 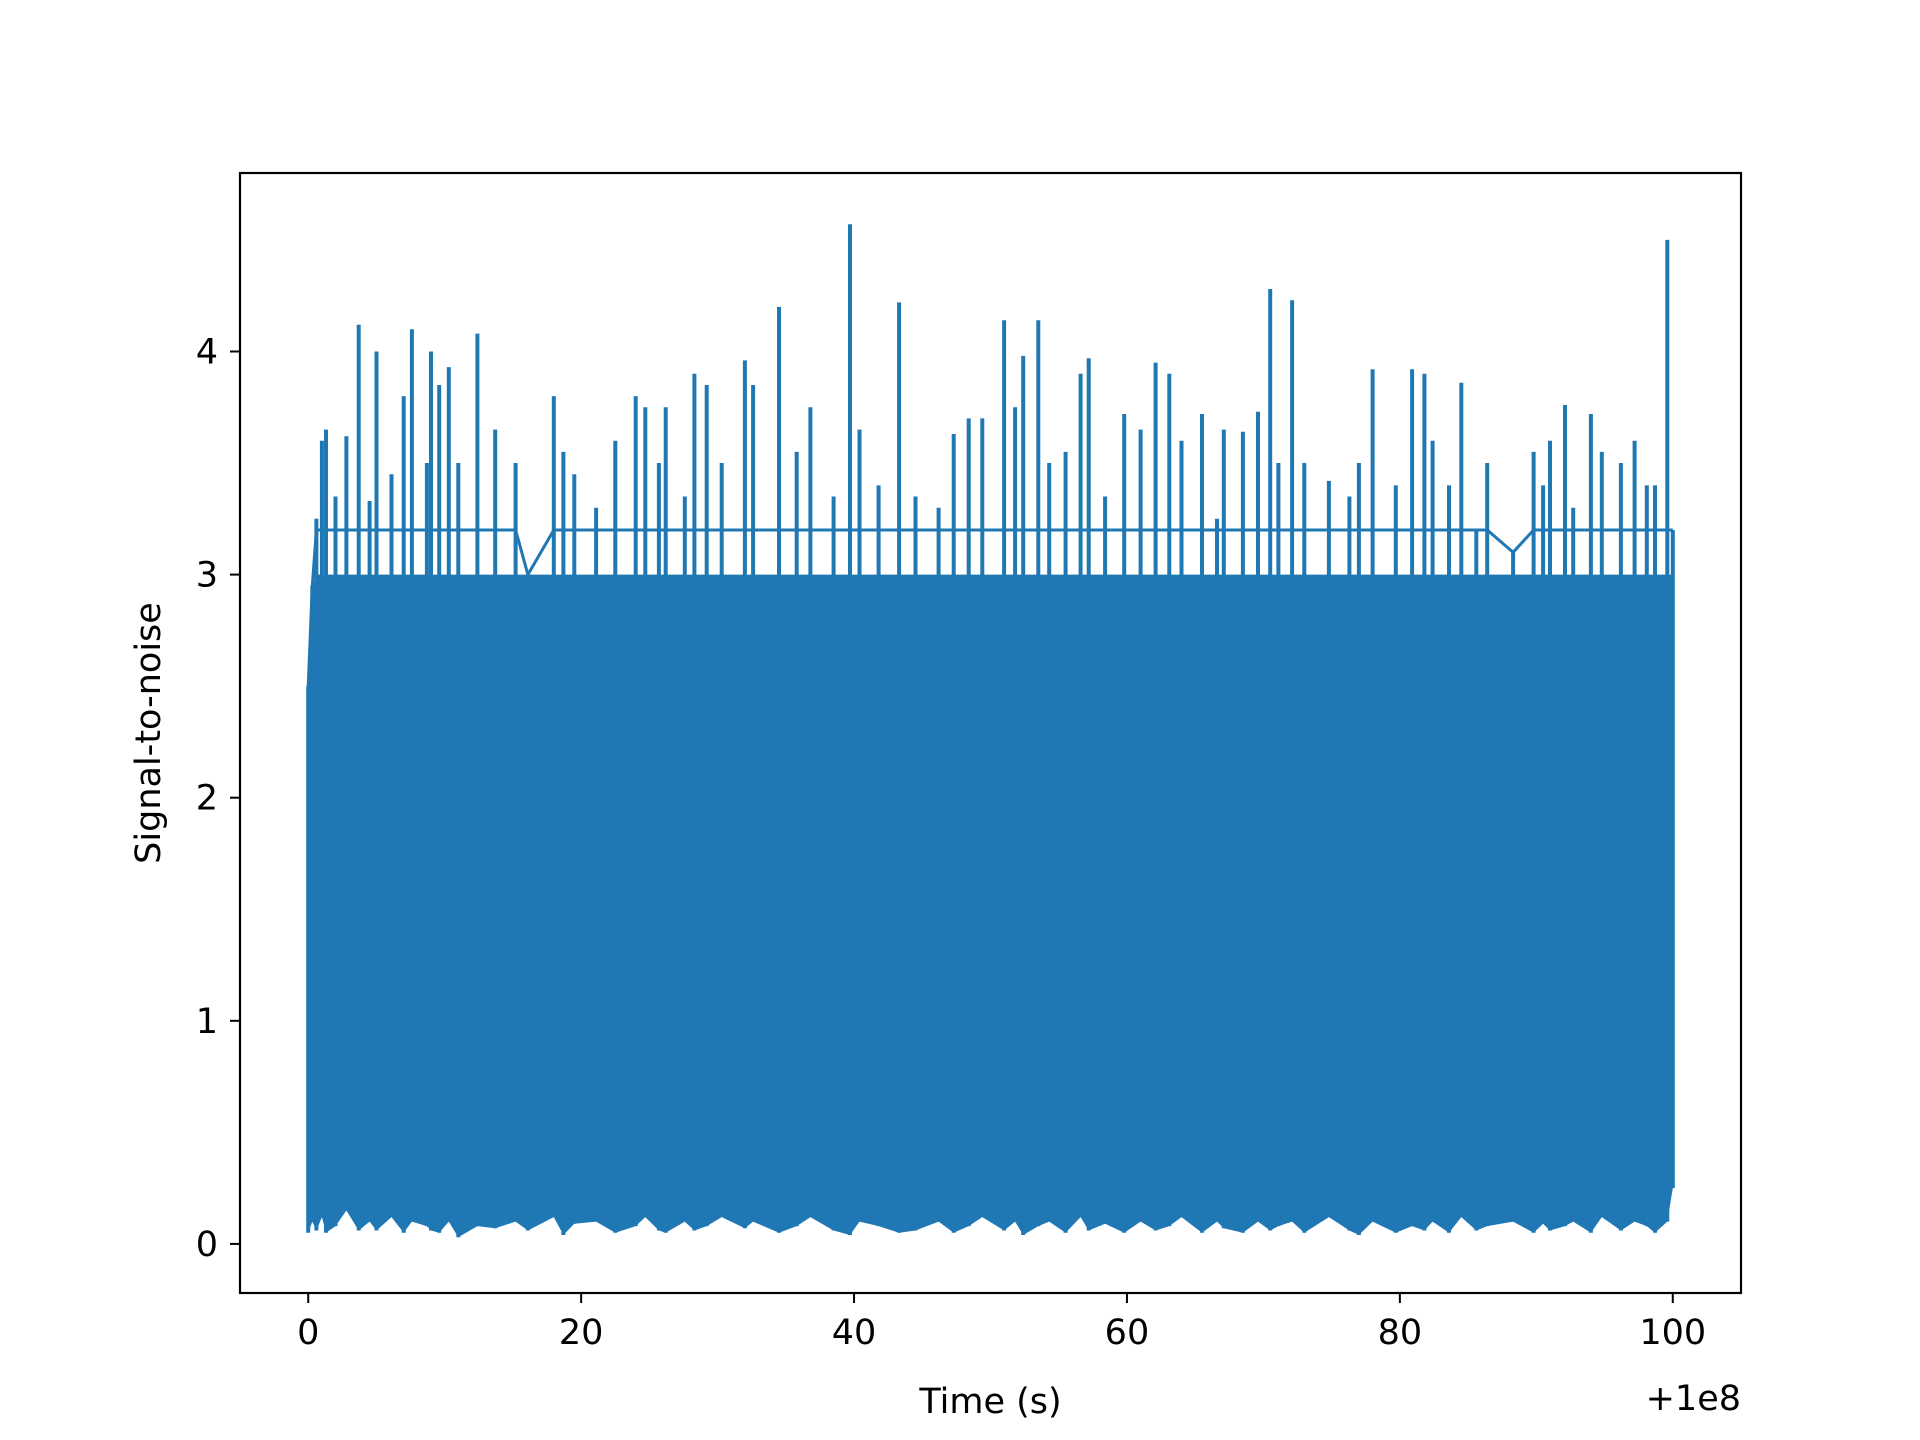 I want to click on snr-line, so click(x=989, y=607).